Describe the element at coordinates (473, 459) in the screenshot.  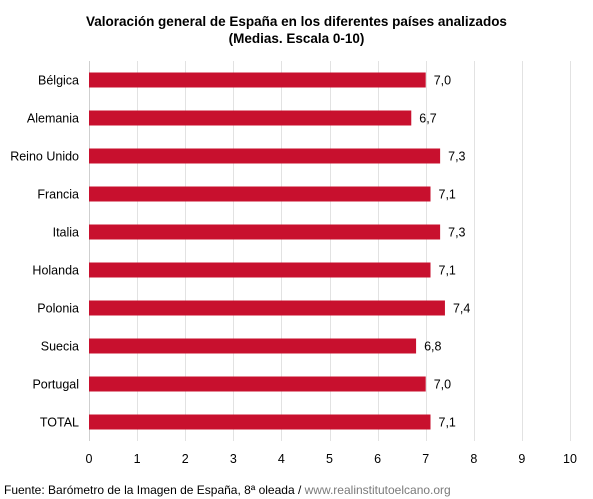
I see `x-tick-label: 8` at that location.